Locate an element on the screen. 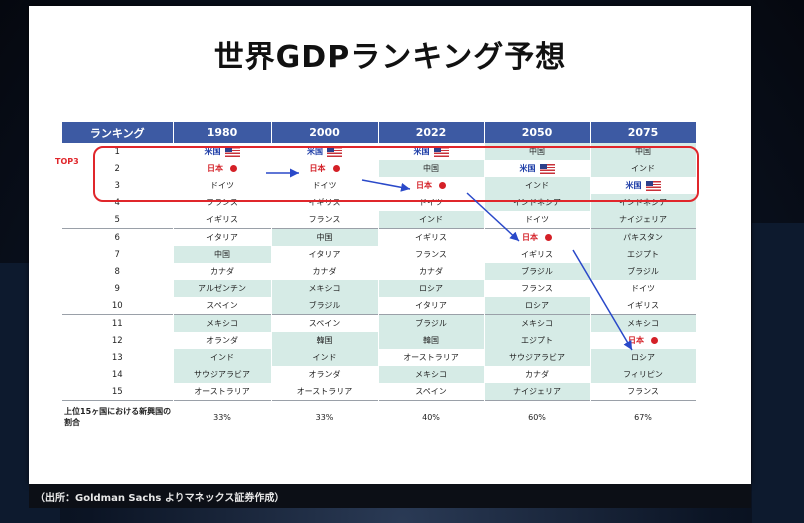  country-name: オランダ is located at coordinates (324, 374).